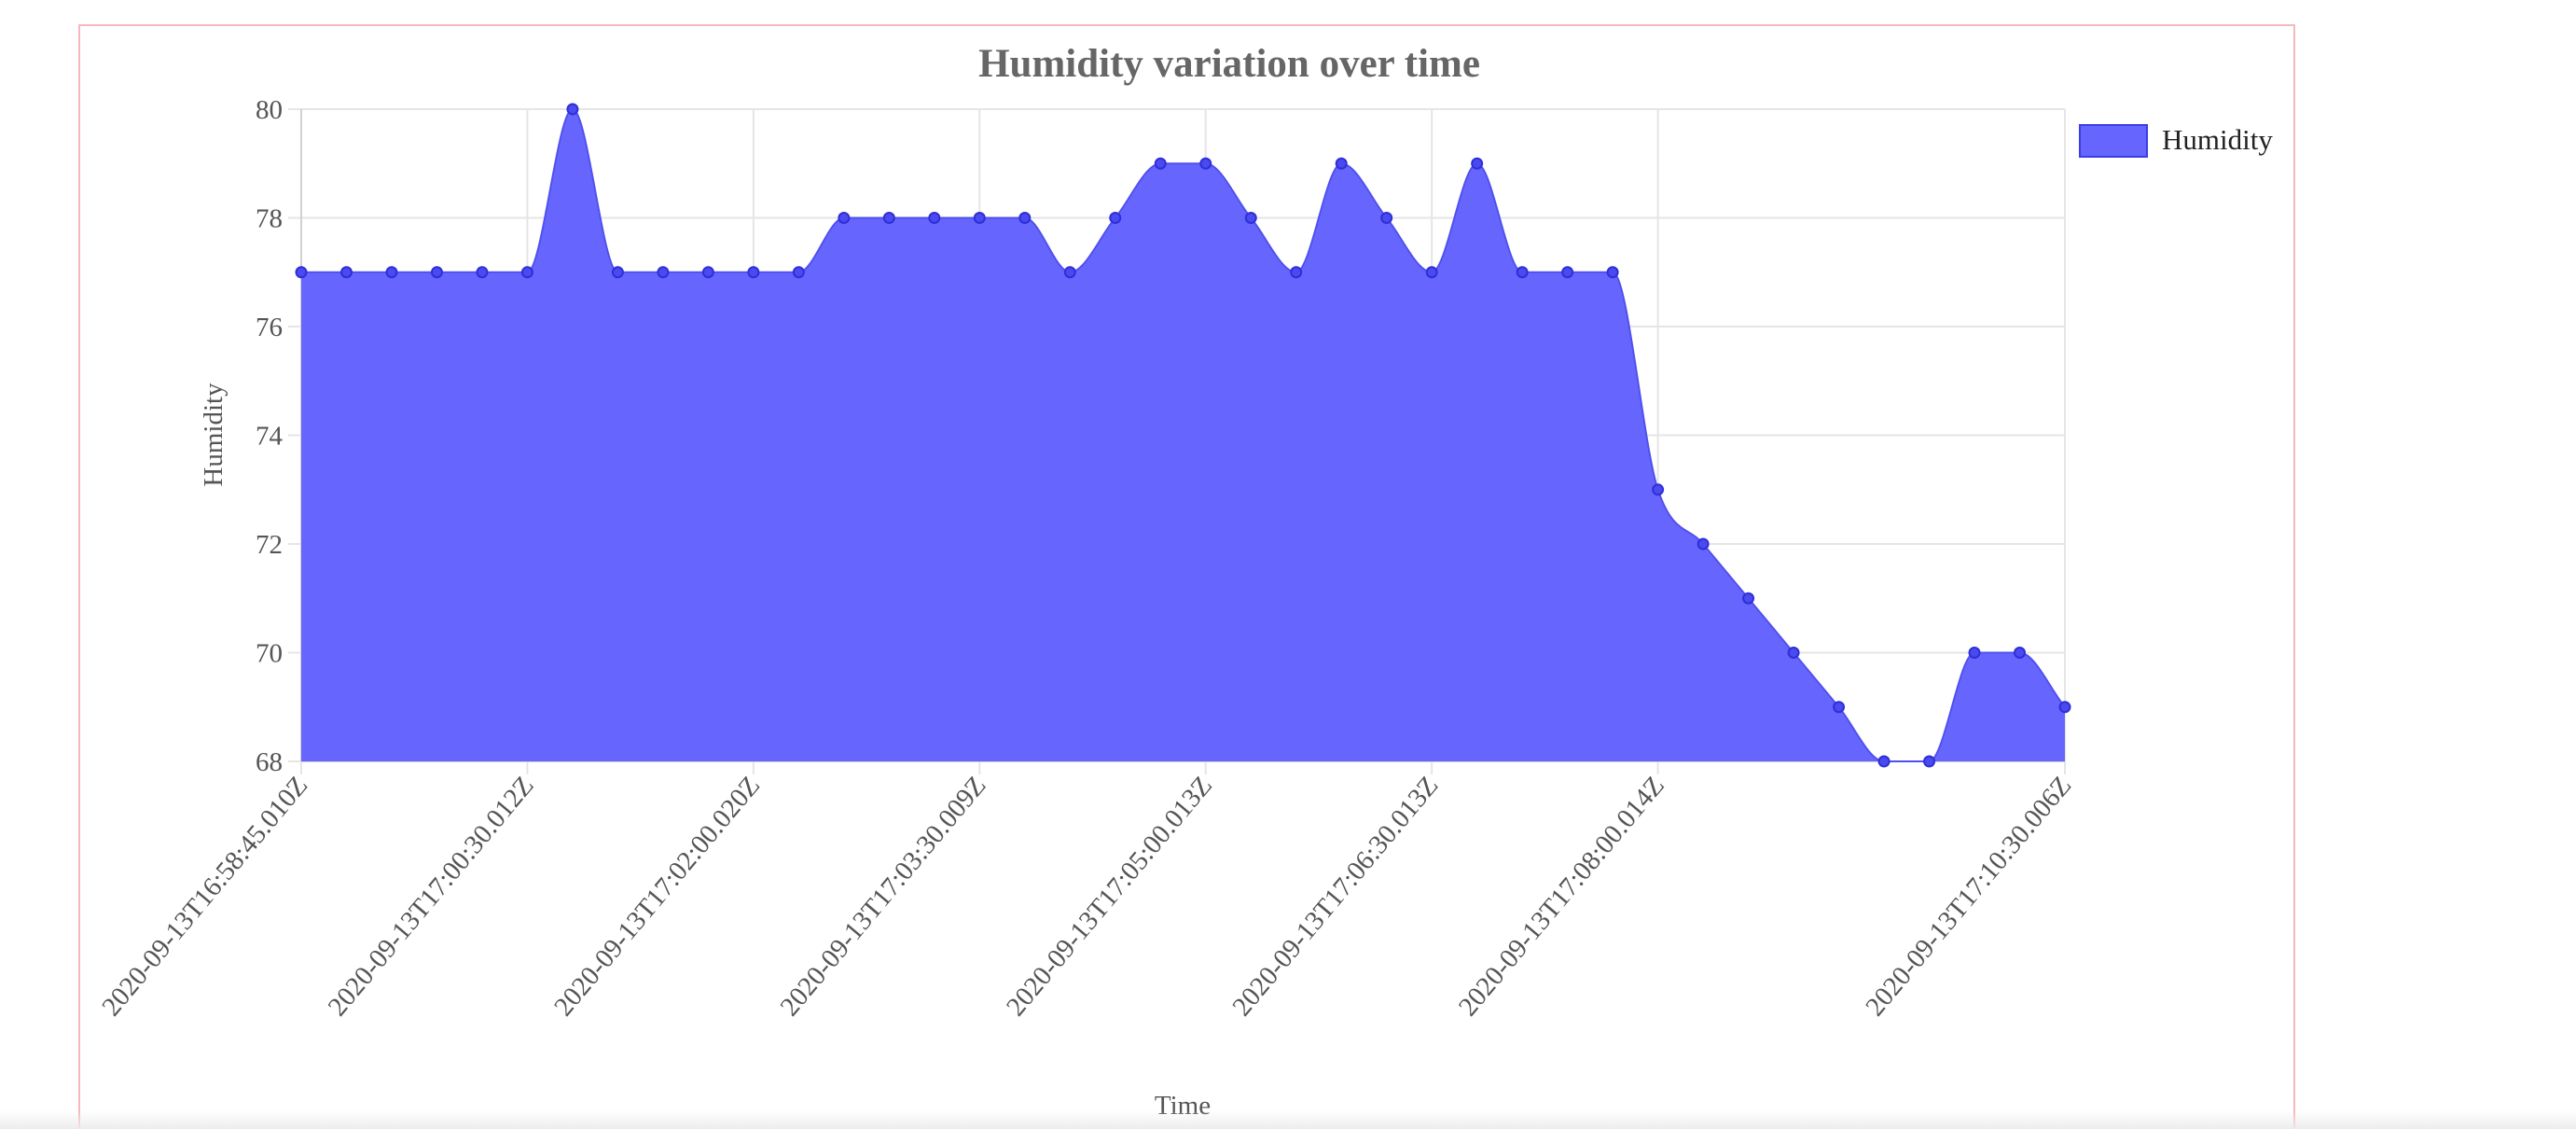 This screenshot has width=2576, height=1129. Describe the element at coordinates (1968, 896) in the screenshot. I see `x-tick-label: 2020-09-13T17:10:30.006Z` at that location.